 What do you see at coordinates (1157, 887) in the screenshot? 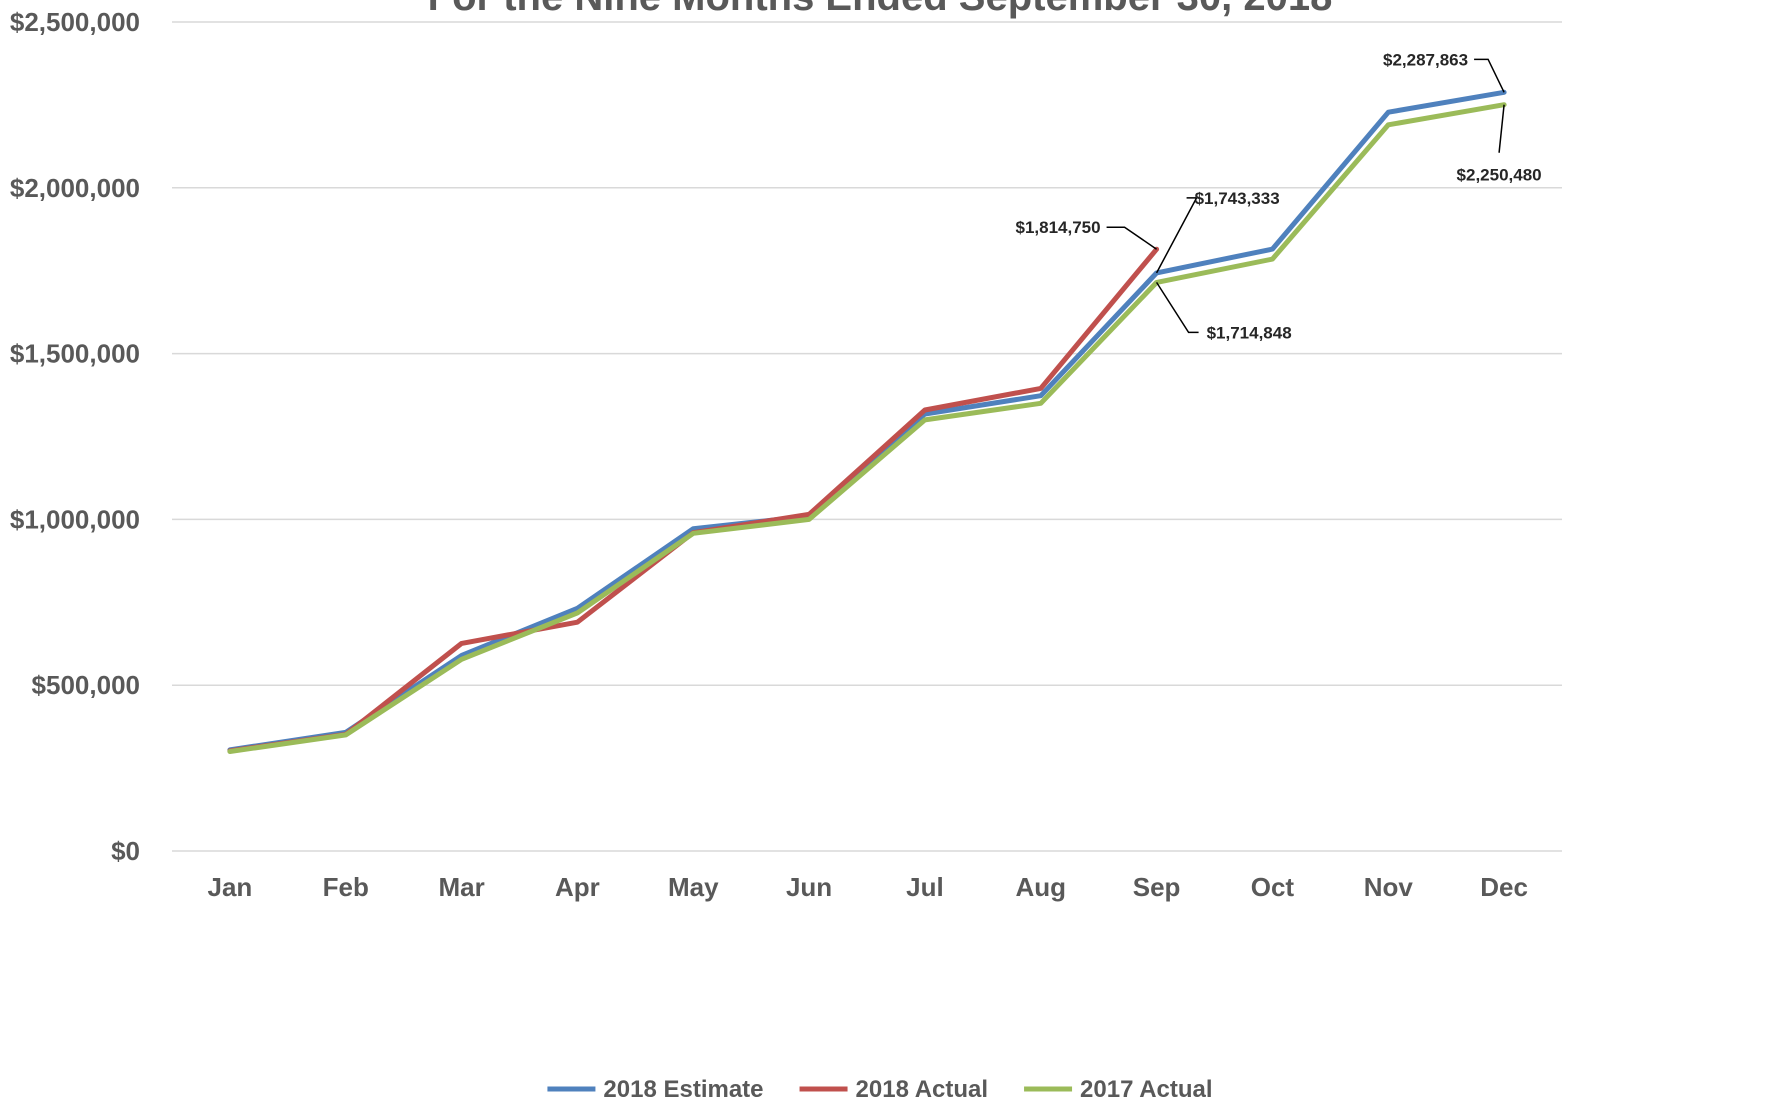
I see `x-tick-label-sep: Sep` at bounding box center [1157, 887].